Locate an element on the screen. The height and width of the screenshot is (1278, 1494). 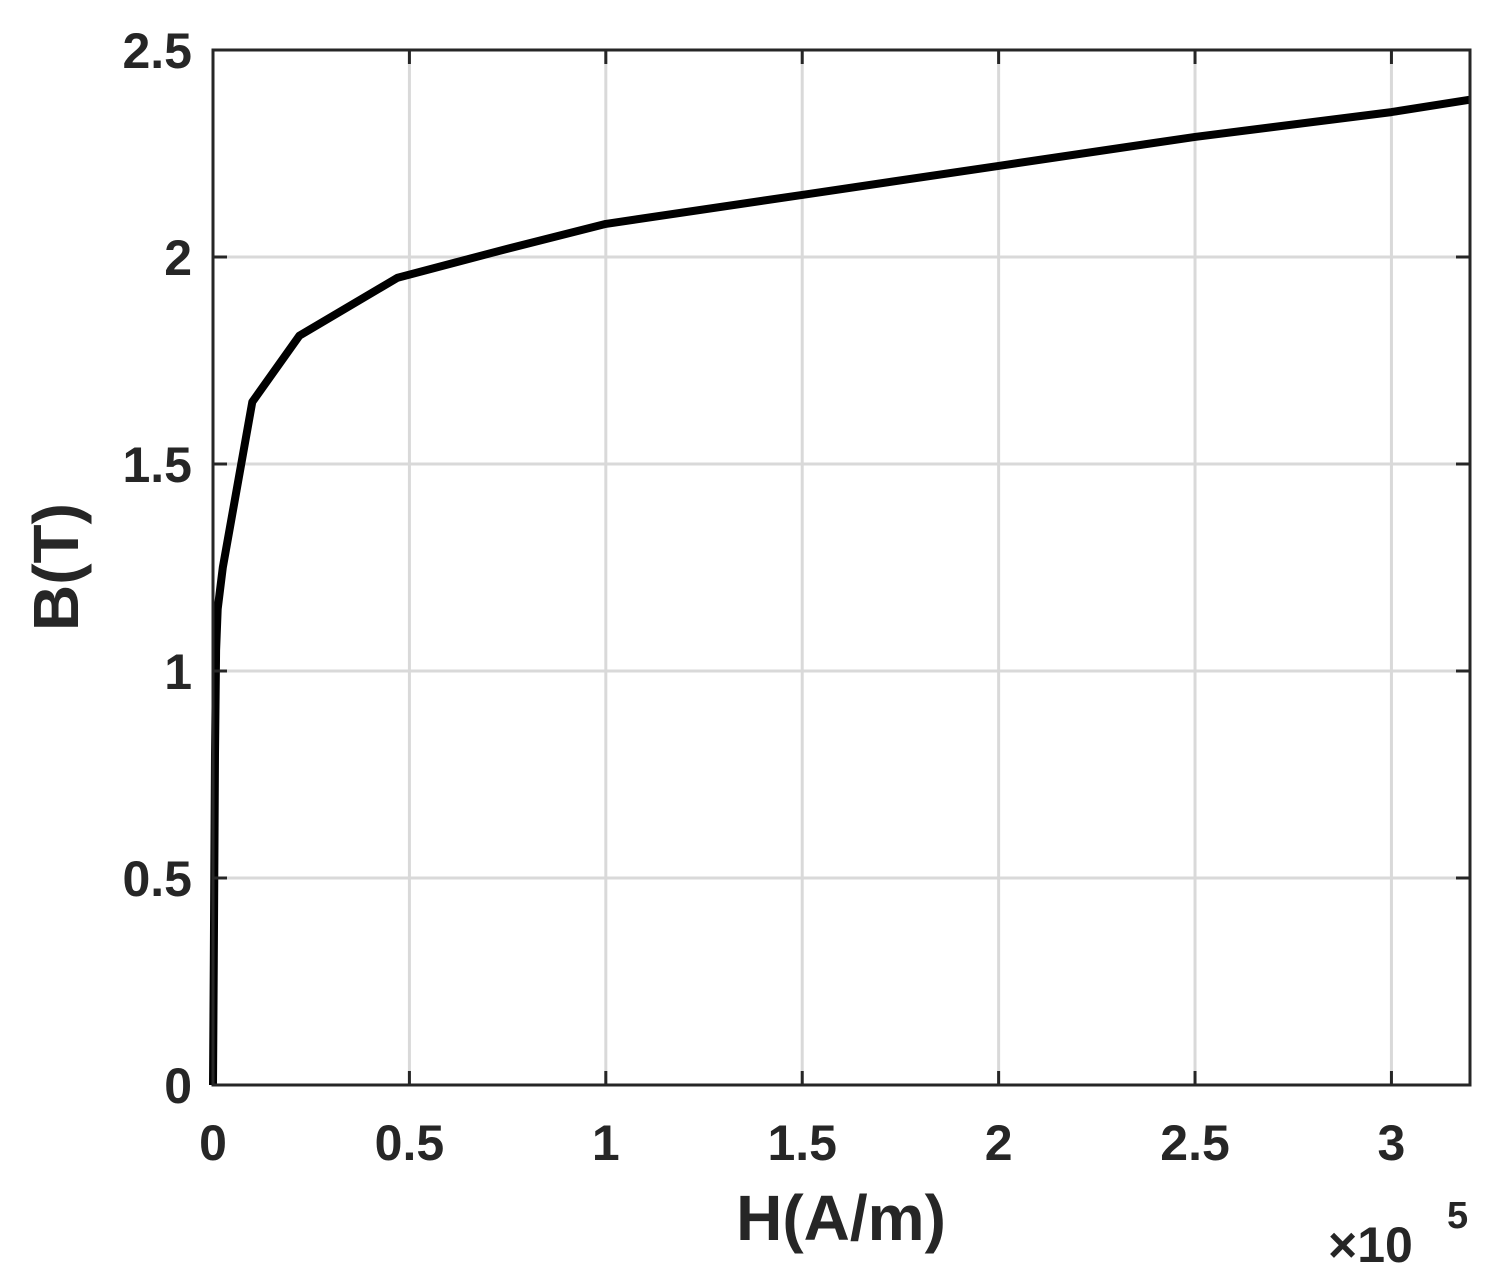
y-tick-labels: 0 0.5 1 1.5 2 2.5 is located at coordinates (157, 568).